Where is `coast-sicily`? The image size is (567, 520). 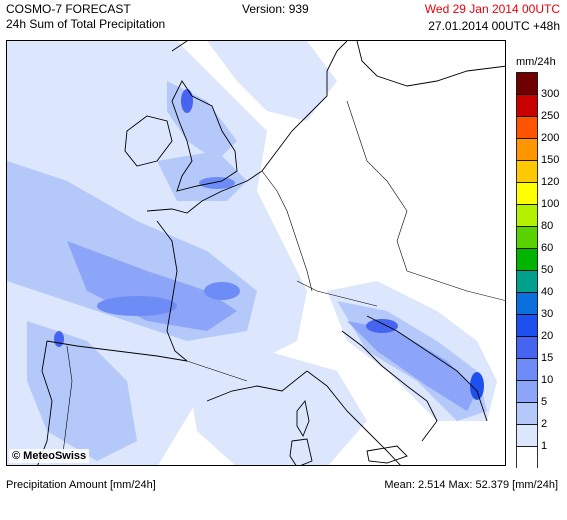 coast-sicily is located at coordinates (387, 454).